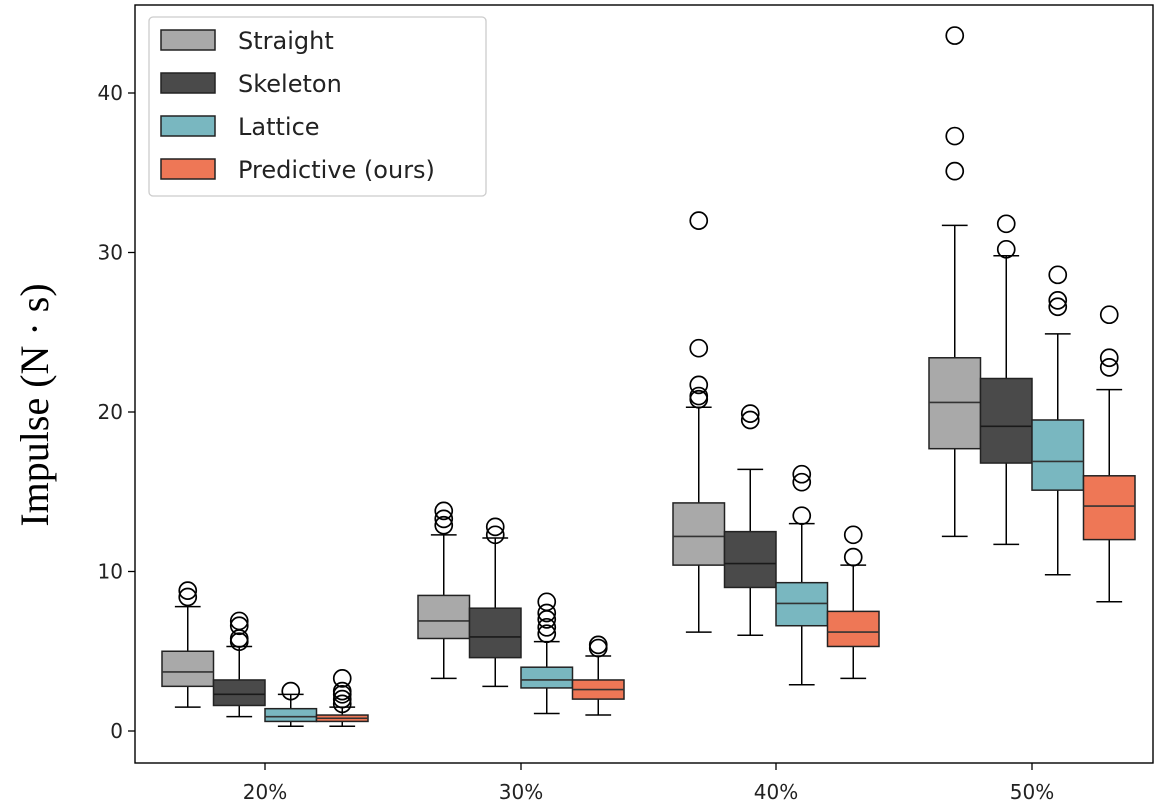 The width and height of the screenshot is (1158, 808). Describe the element at coordinates (648, 783) in the screenshot. I see `x-ticks: 20% 30% 40% 50%` at that location.